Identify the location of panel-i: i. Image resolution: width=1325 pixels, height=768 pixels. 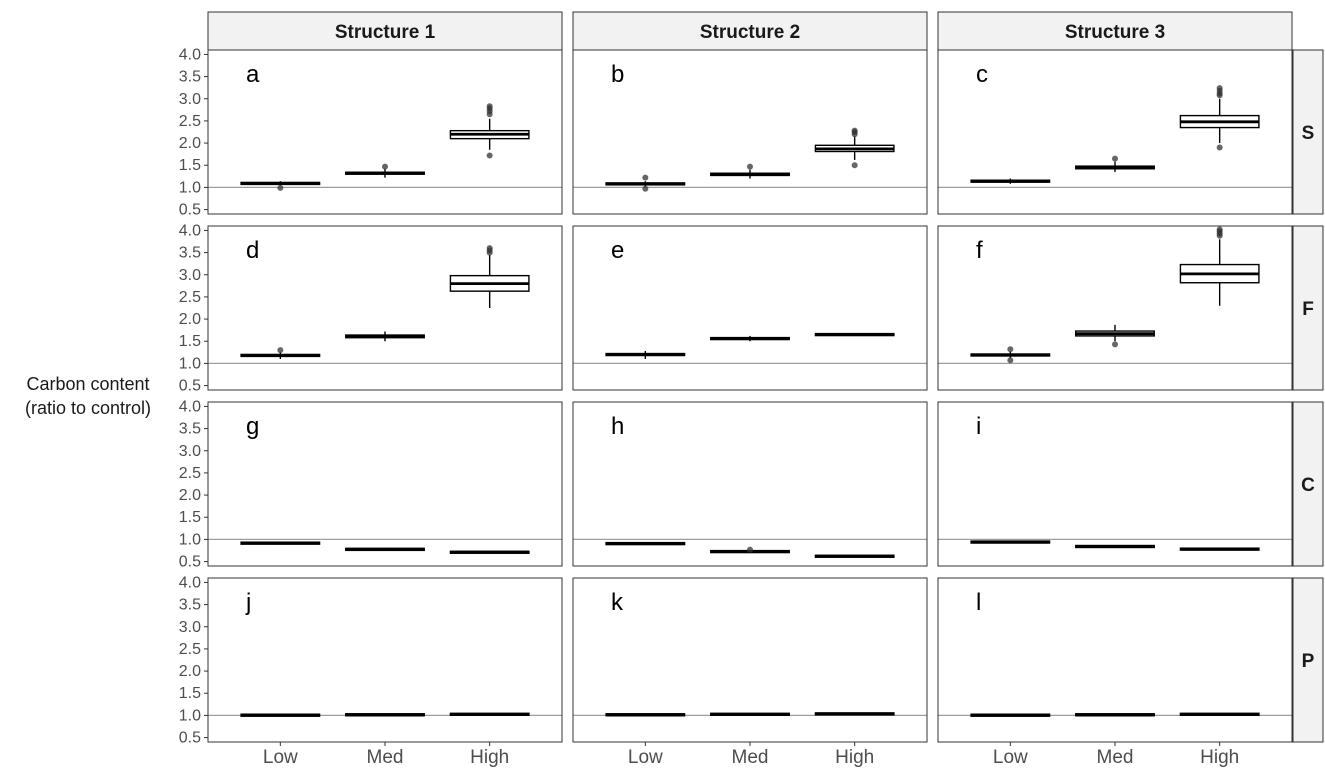
(1115, 484).